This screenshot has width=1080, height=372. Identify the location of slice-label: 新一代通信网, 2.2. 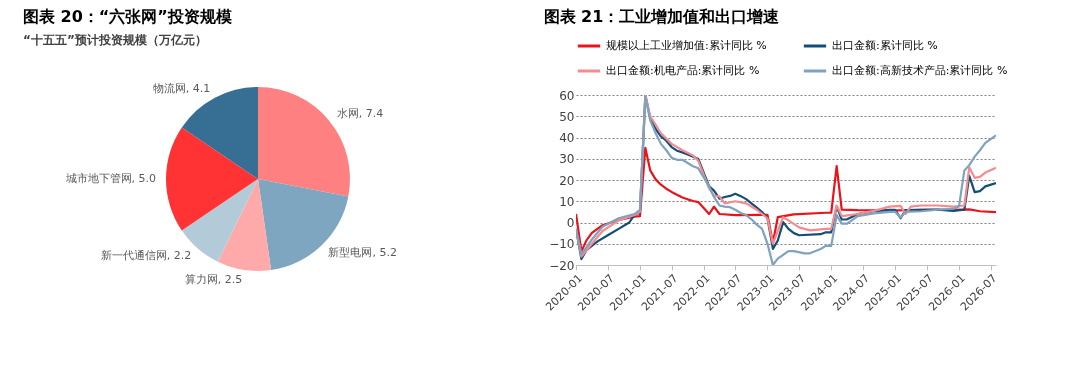
(146, 256).